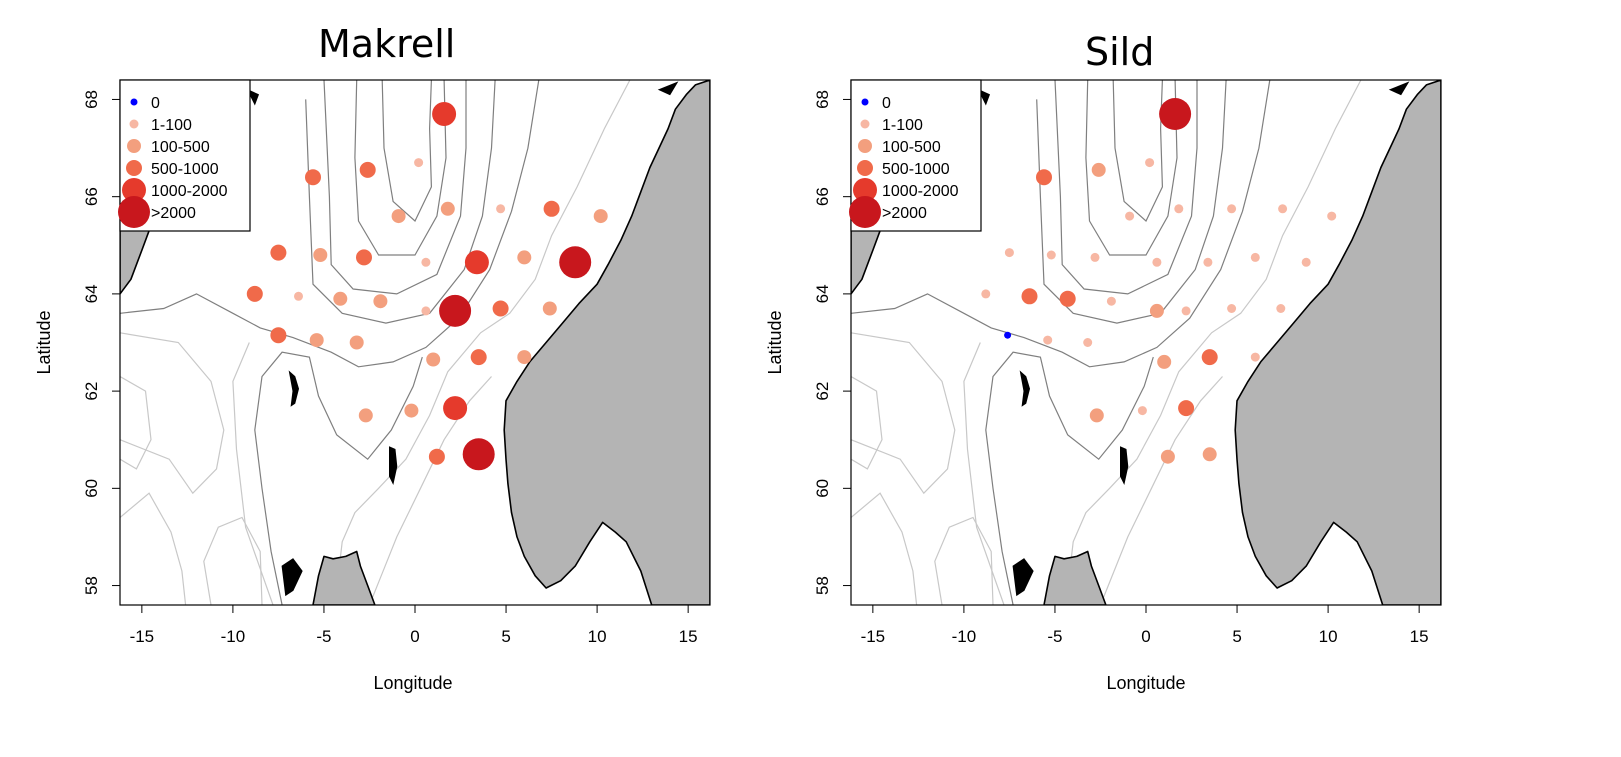  I want to click on legend-label: 100-500, so click(180, 147).